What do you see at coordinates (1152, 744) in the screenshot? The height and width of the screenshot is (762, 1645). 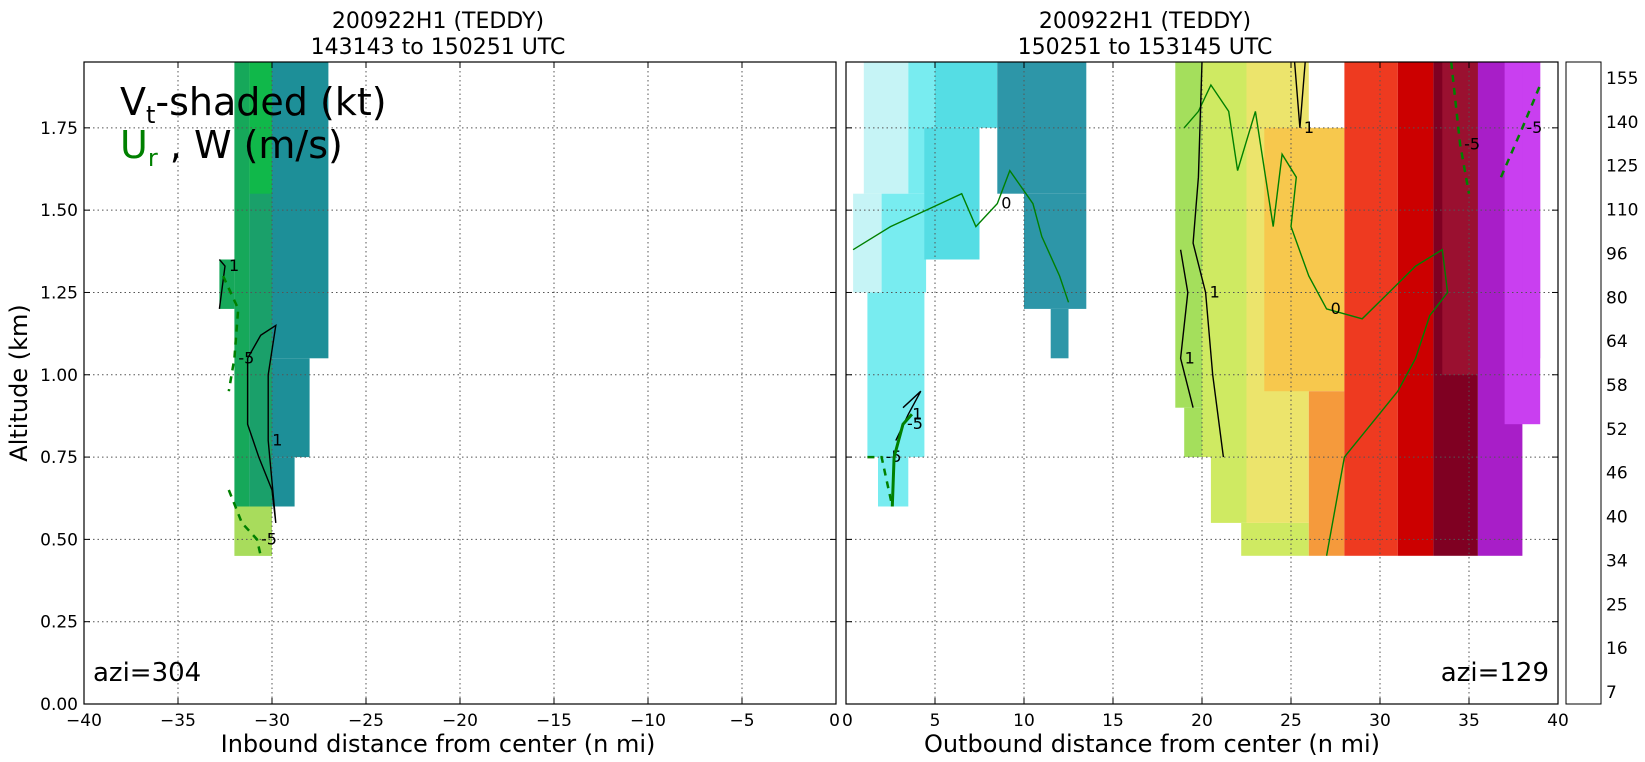 I see `right-x-axis-label: Outbound distance from center (n mi)` at bounding box center [1152, 744].